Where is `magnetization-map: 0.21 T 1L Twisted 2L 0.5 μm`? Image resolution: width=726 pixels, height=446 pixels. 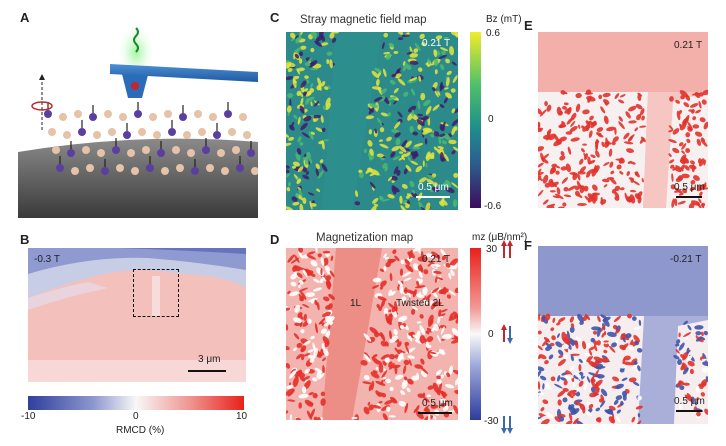
magnetization-map: 0.21 T 1L Twisted 2L 0.5 μm is located at coordinates (372, 334).